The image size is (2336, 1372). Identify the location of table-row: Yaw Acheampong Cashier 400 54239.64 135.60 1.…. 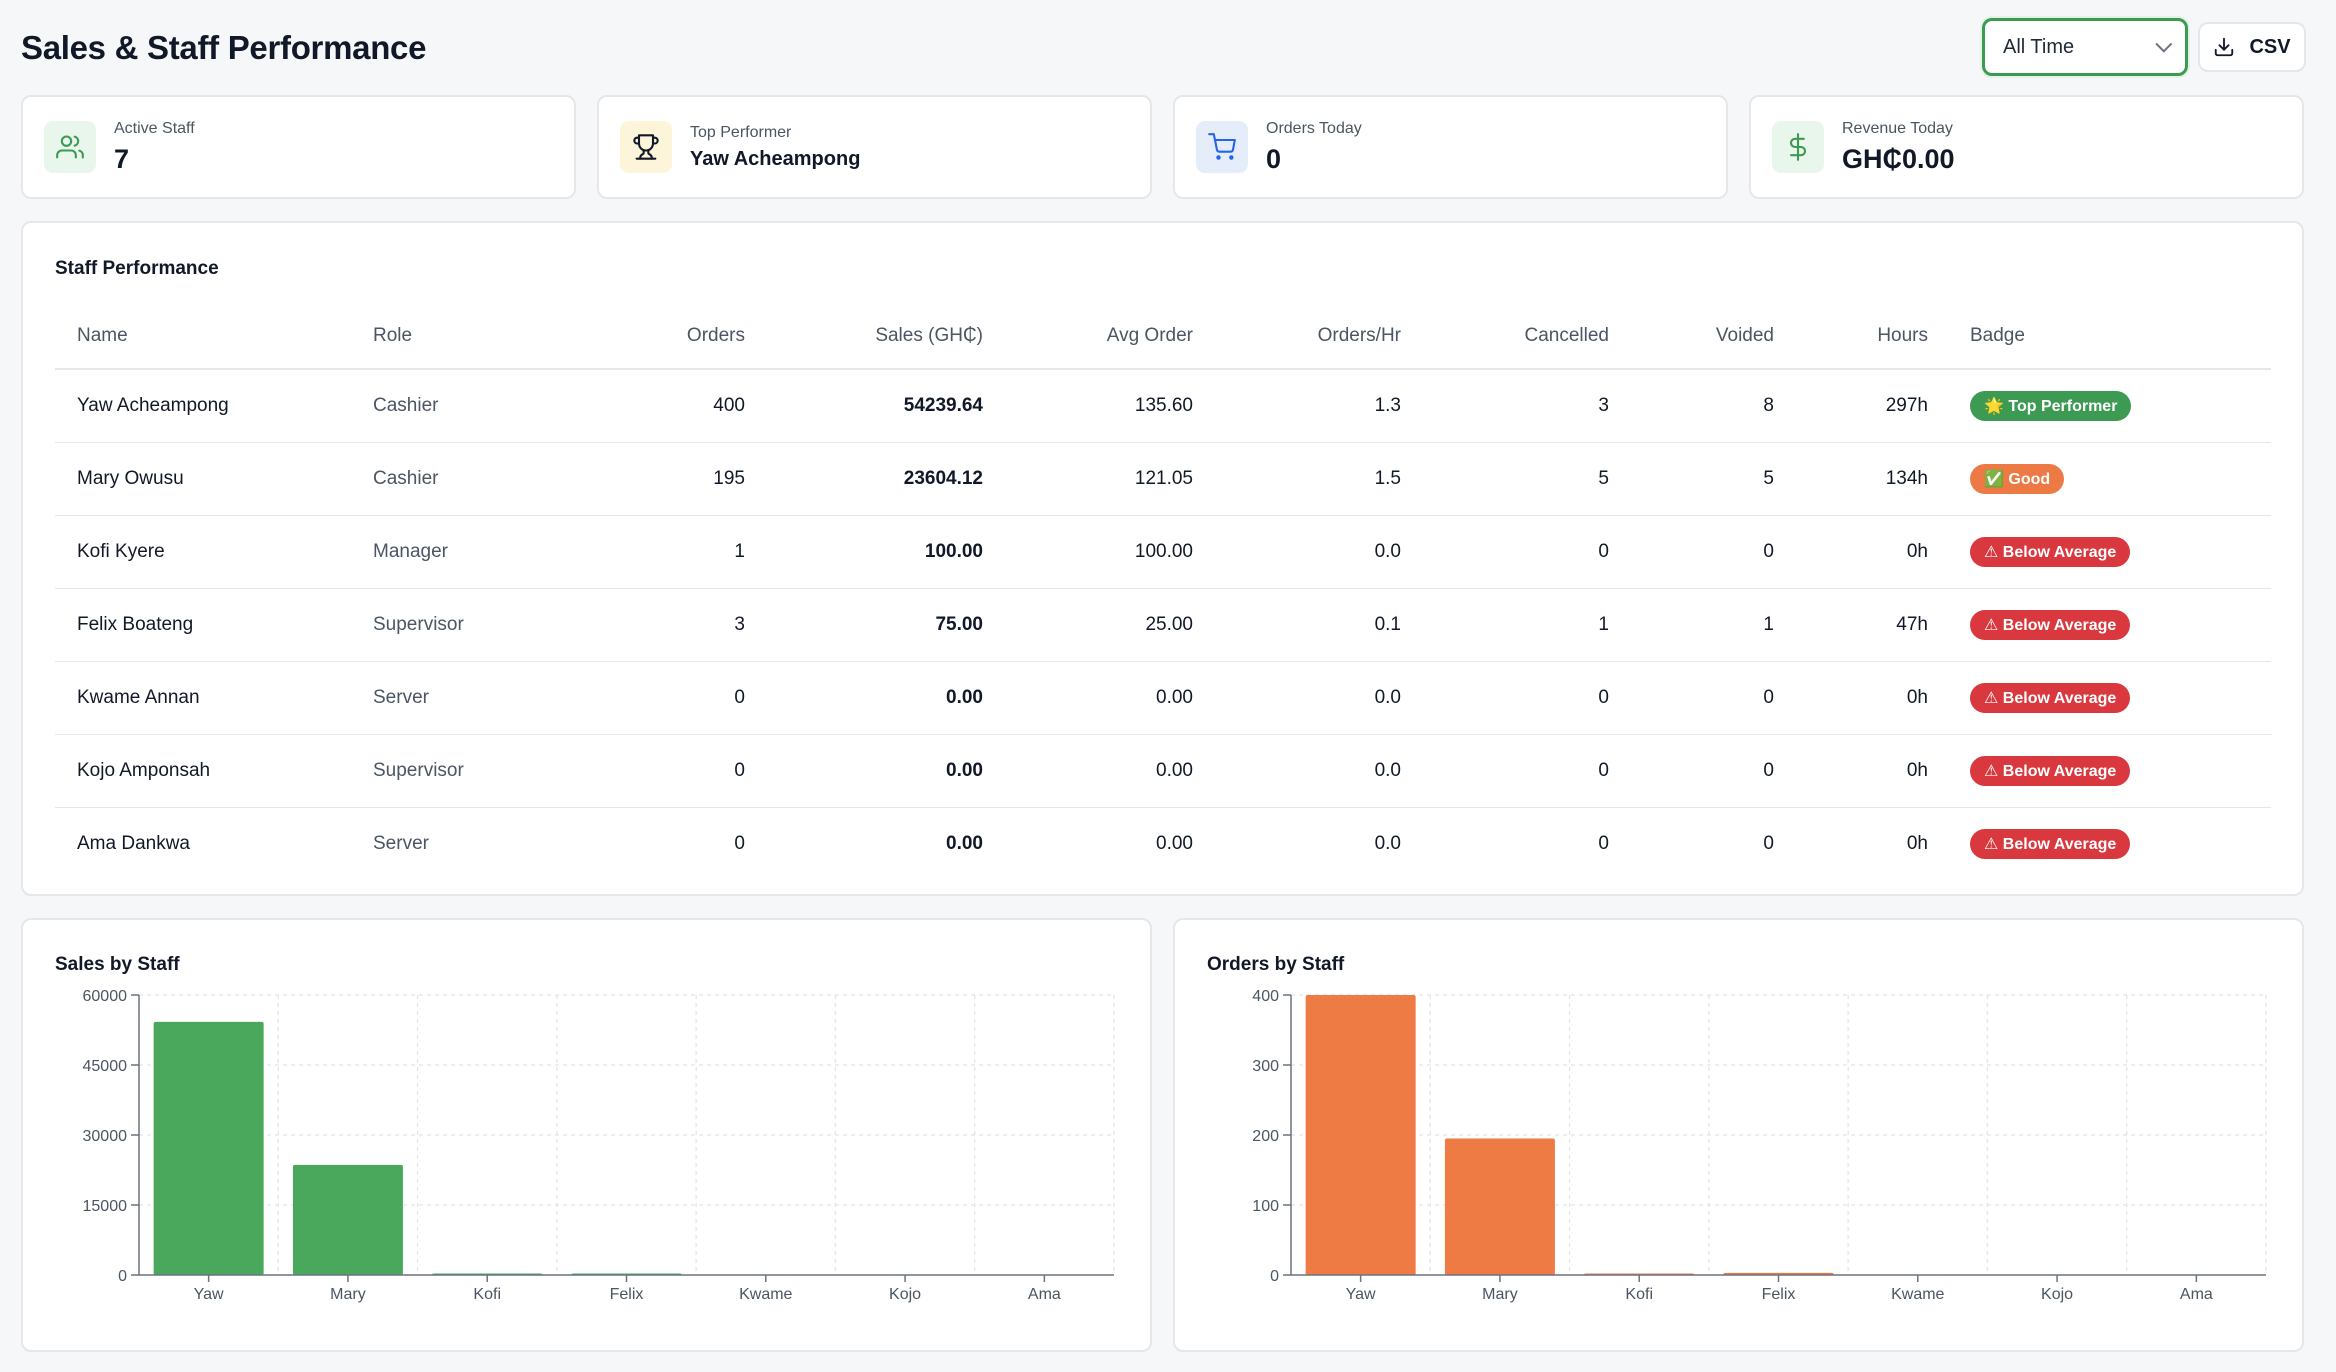
(1163, 406).